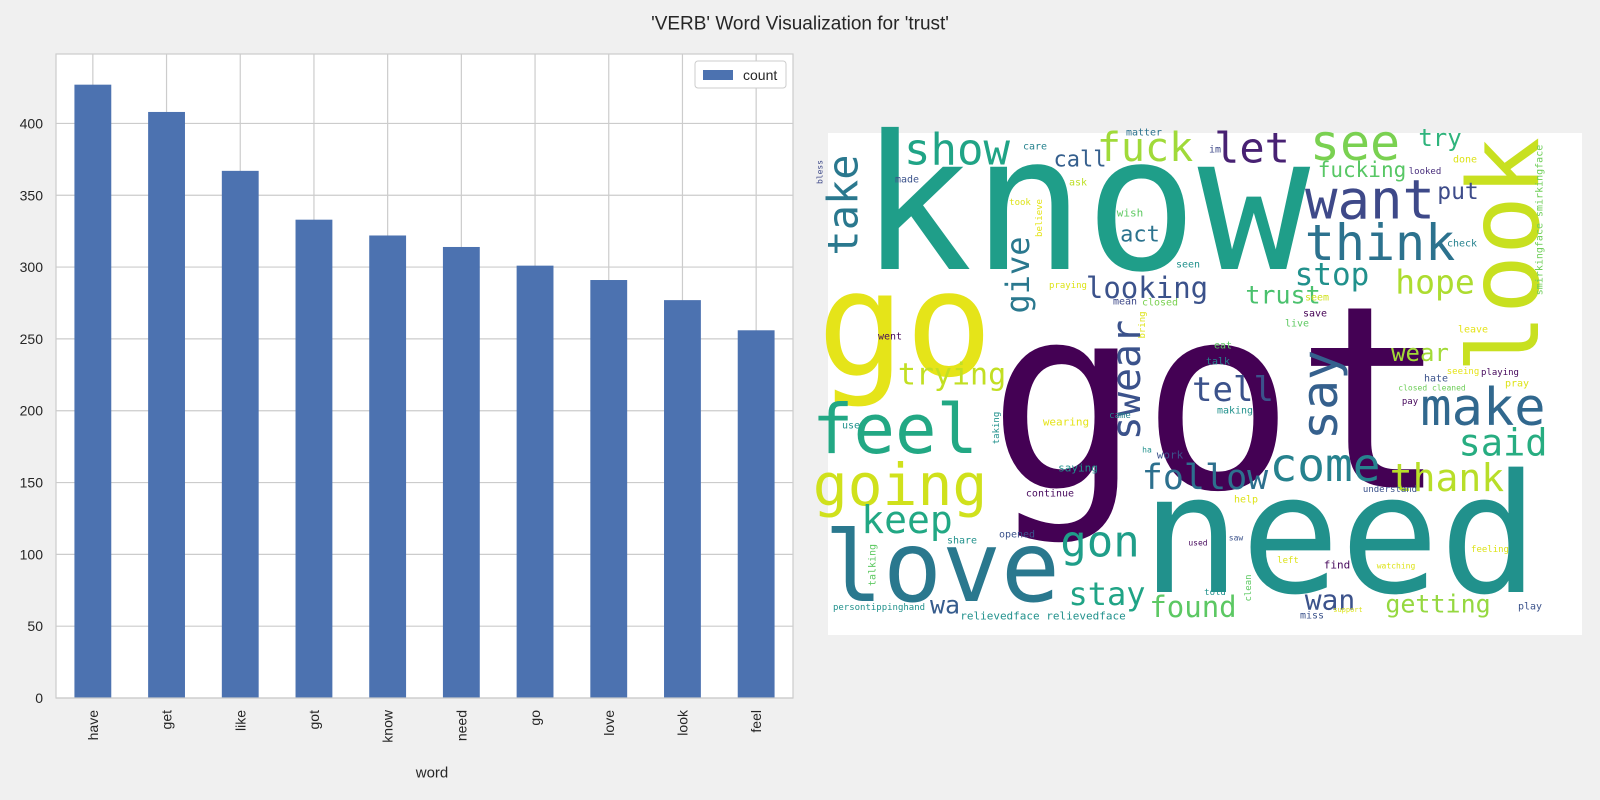 This screenshot has width=1600, height=800. Describe the element at coordinates (32, 267) in the screenshot. I see `y-tick-label: 300` at that location.